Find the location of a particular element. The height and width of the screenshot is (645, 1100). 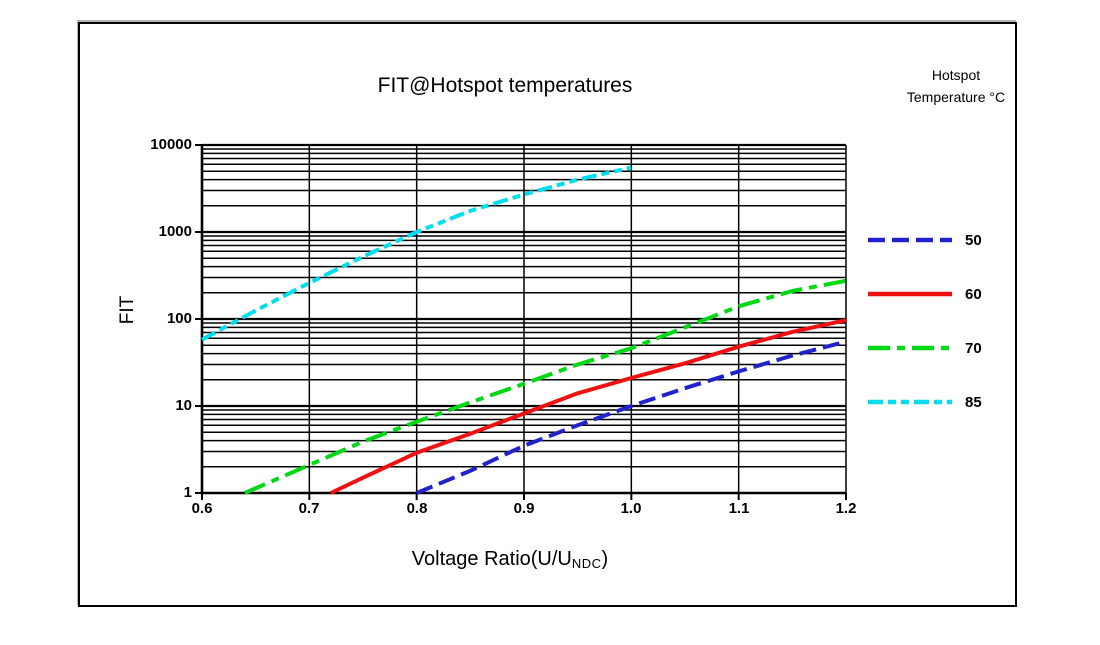

legend-title: Hotspot Temperature °C is located at coordinates (956, 86).